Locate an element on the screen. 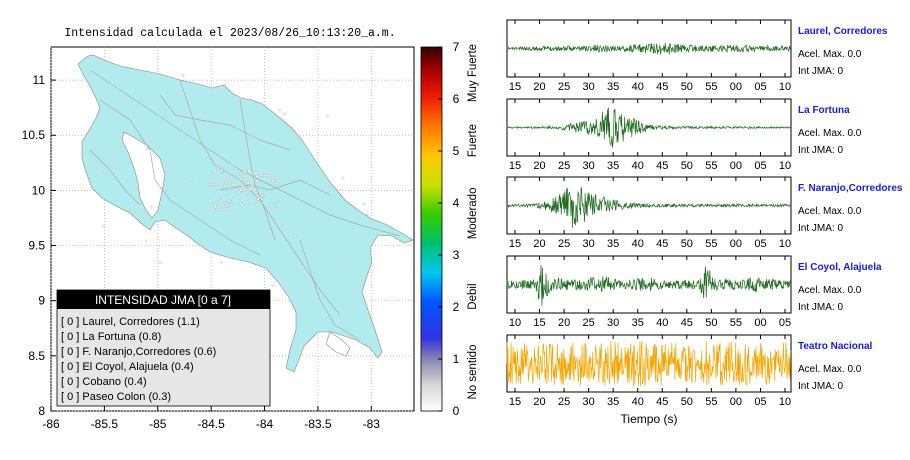 The height and width of the screenshot is (460, 910). seismogram-tick-label: 00 is located at coordinates (736, 166).